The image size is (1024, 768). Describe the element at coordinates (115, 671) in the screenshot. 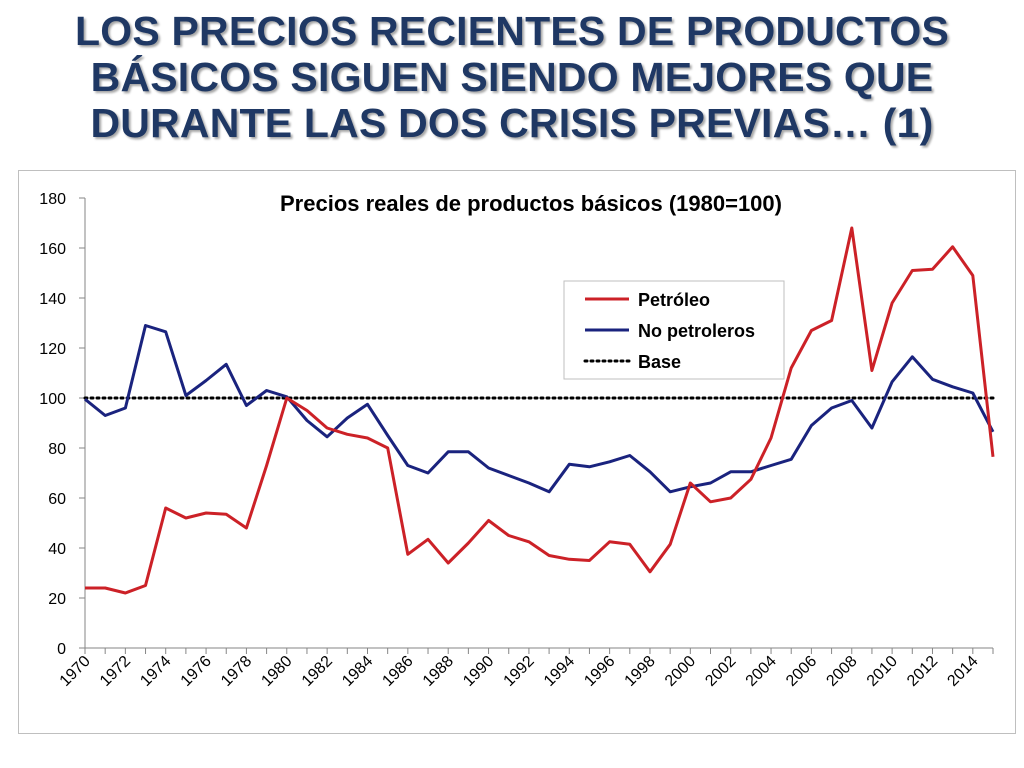

I see `x-tick-label: 1972` at that location.